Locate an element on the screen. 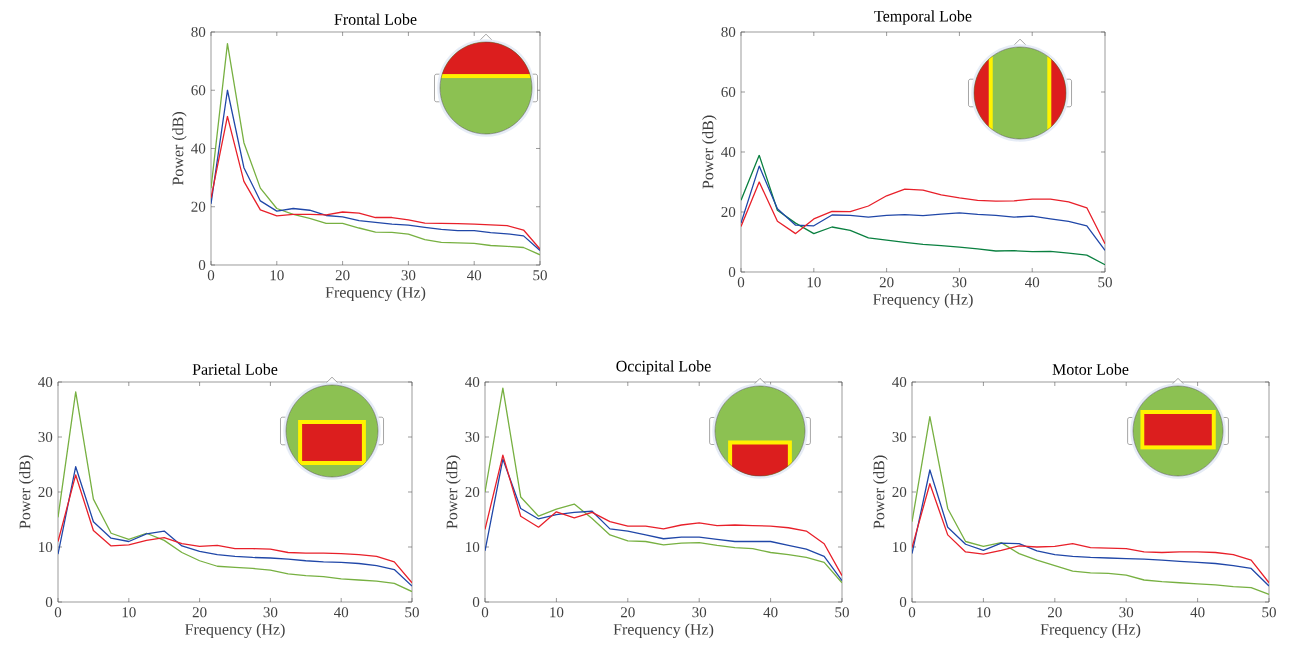  chart-title: Frontal Lobe is located at coordinates (375, 19).